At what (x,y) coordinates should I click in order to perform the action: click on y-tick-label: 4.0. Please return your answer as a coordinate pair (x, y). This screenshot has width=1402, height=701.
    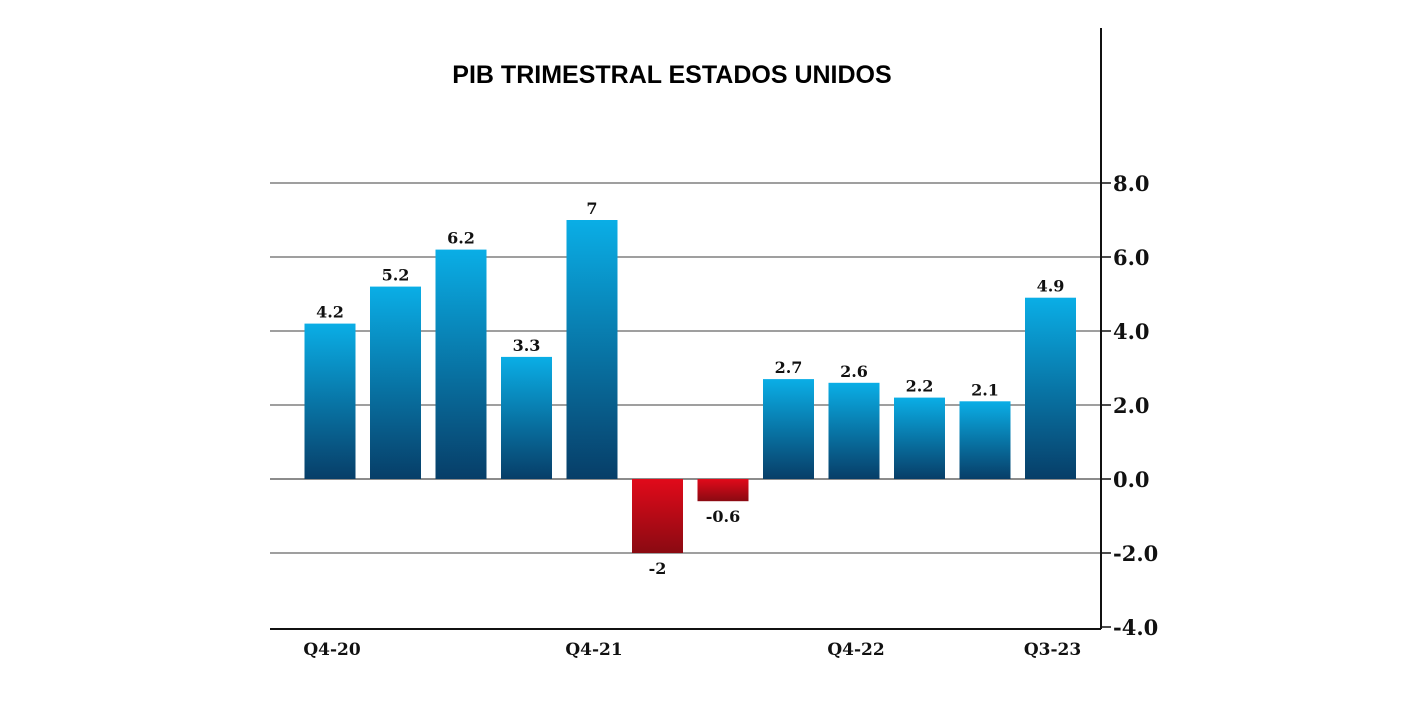
    Looking at the image, I should click on (1131, 331).